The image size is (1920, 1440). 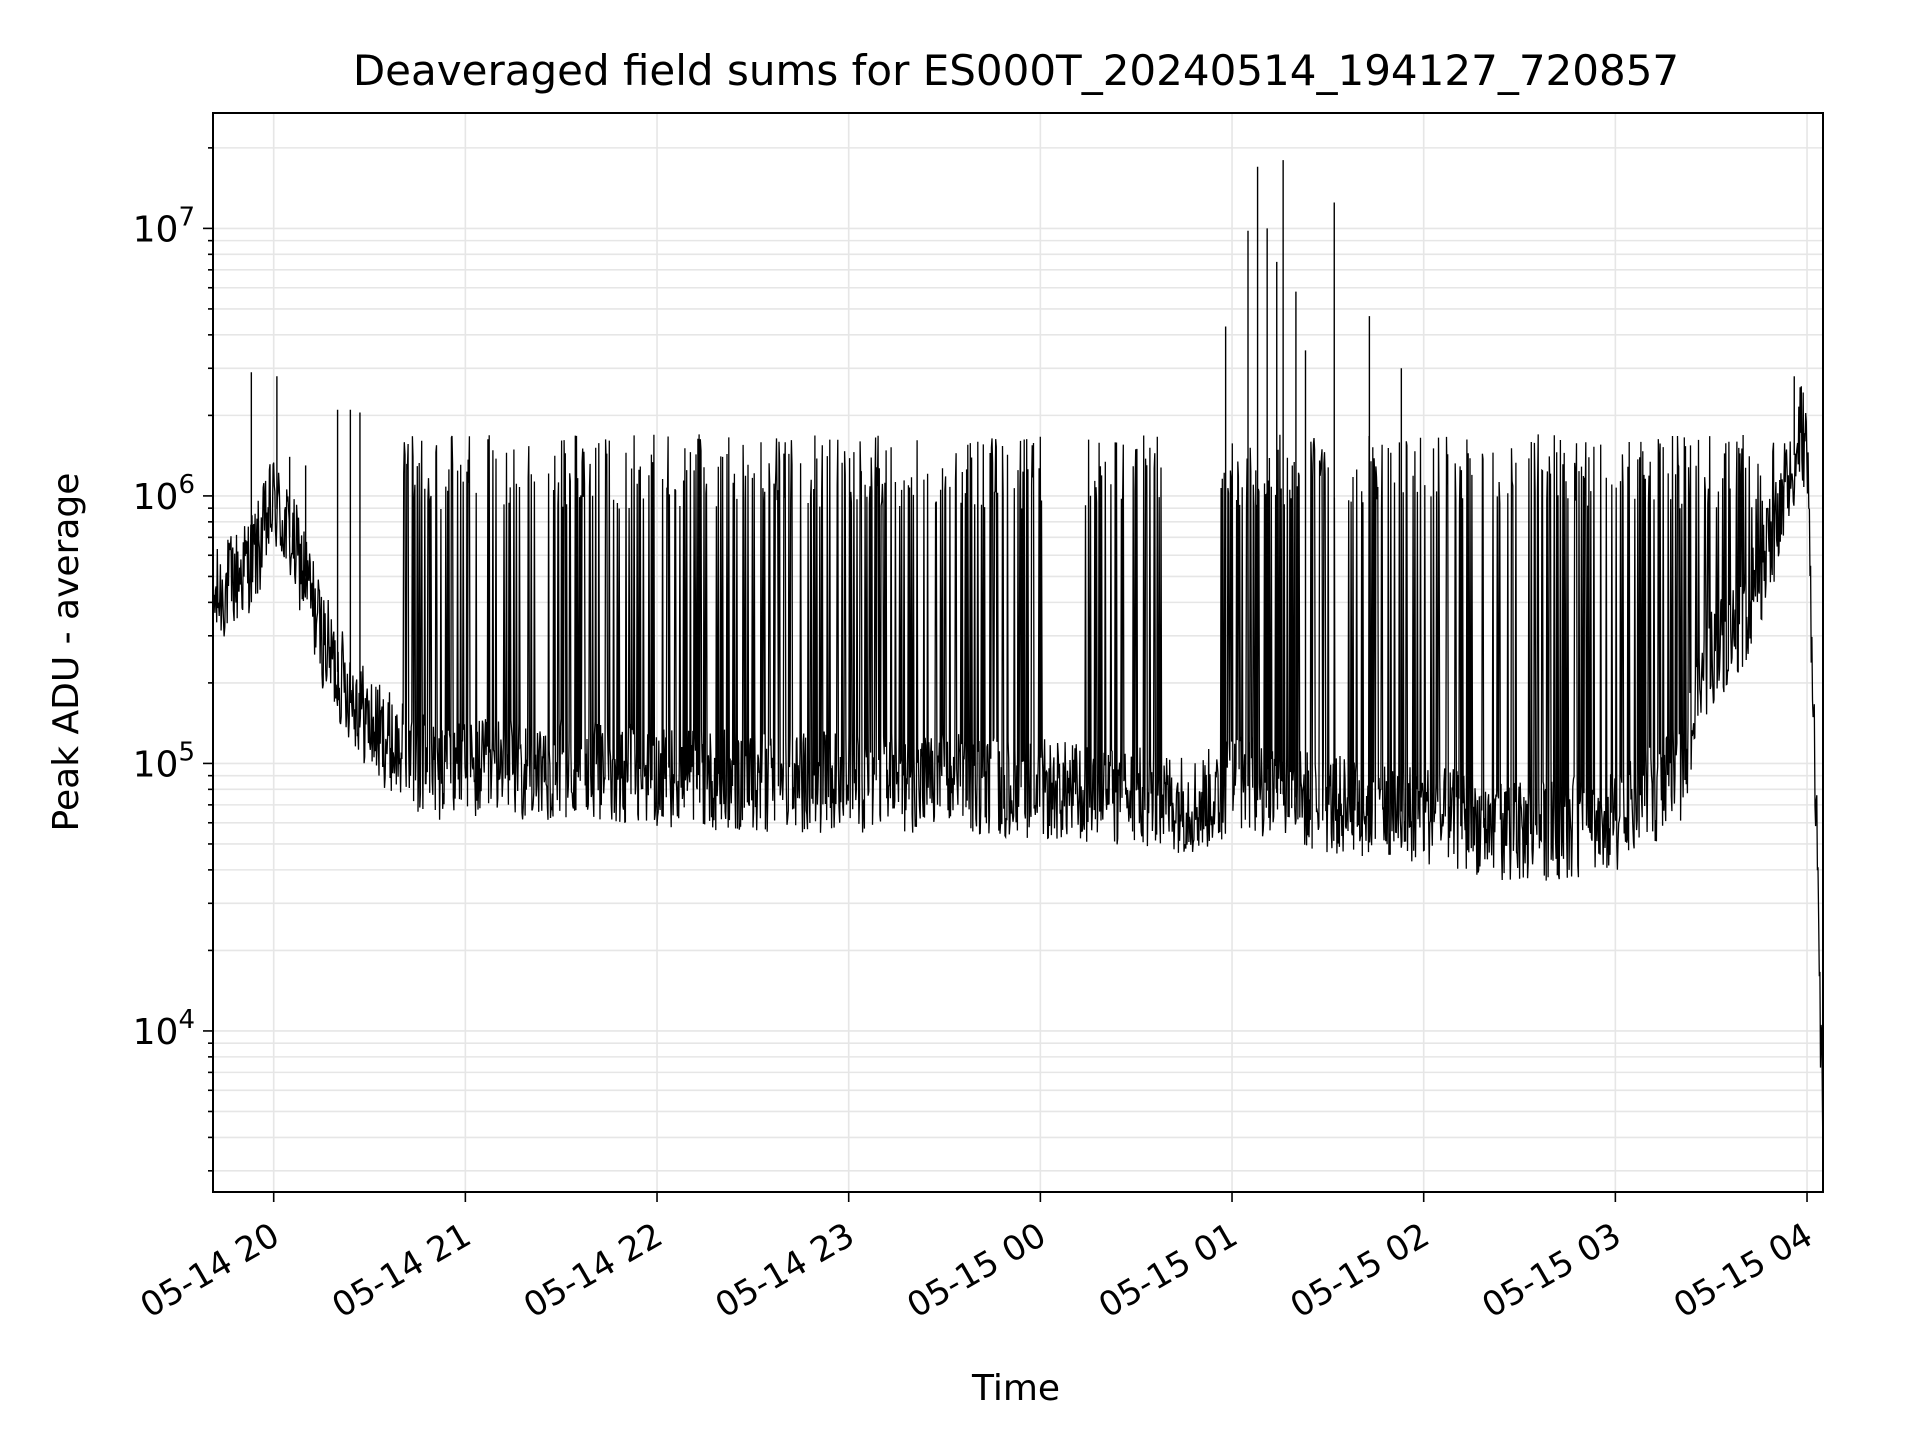 I want to click on y-tick-label: 10⁴, so click(x=164, y=1029).